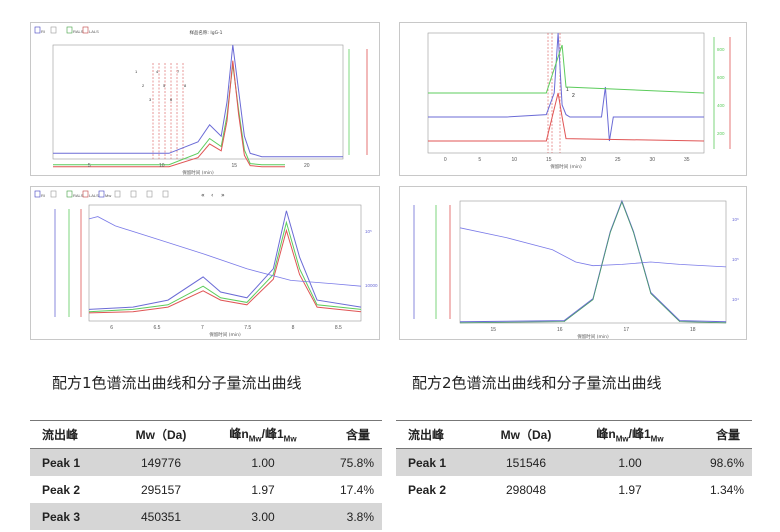  I want to click on x-tick-label: 15, so click(549, 160).